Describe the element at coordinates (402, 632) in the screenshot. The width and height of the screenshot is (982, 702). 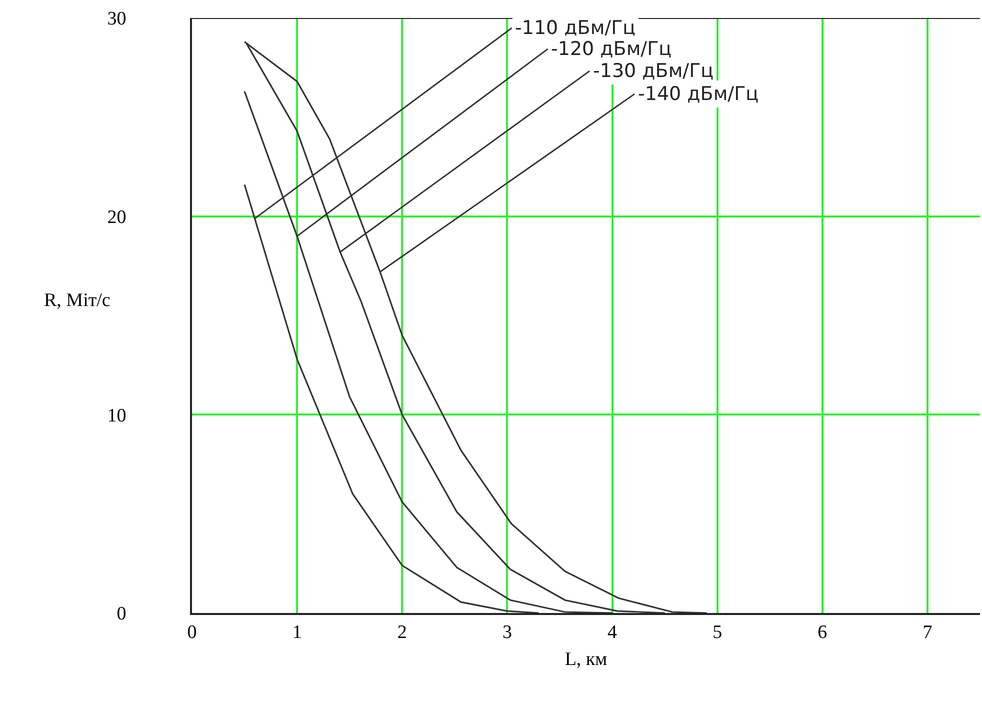
I see `x-tick-label: 2` at that location.